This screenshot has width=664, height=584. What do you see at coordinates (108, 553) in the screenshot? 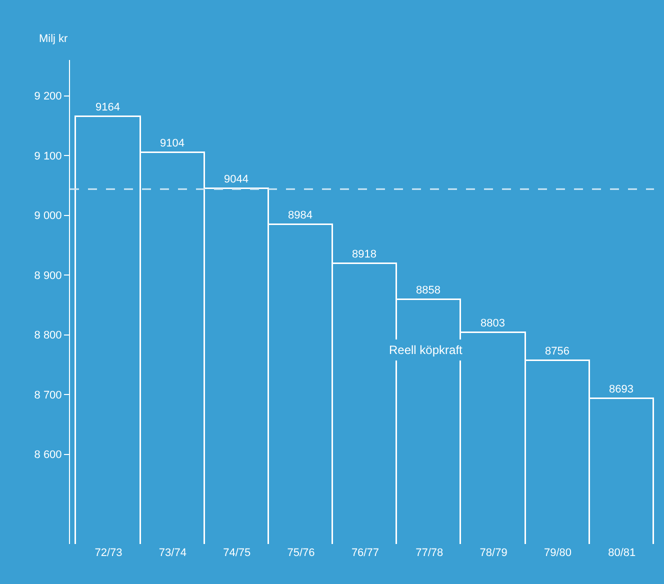
I see `x-tick-label: 72/73` at bounding box center [108, 553].